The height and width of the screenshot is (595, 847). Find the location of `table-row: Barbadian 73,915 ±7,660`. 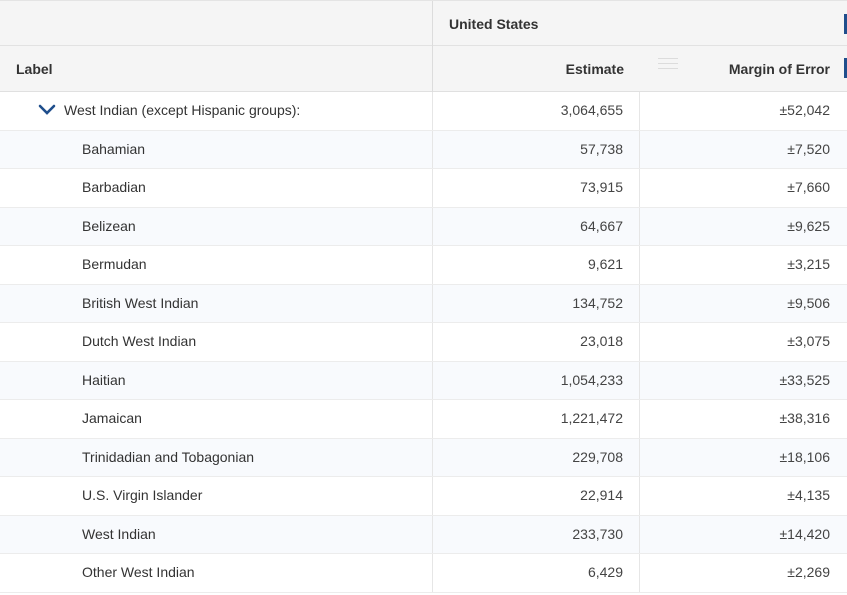

table-row: Barbadian 73,915 ±7,660 is located at coordinates (423, 188).